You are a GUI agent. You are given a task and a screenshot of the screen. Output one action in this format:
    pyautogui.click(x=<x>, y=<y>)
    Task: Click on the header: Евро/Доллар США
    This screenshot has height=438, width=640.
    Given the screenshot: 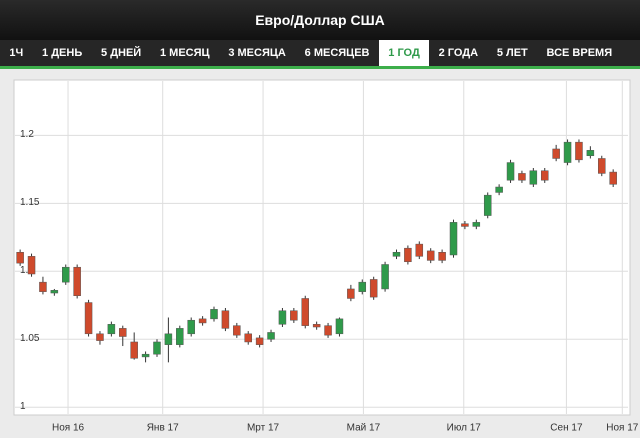 What is the action you would take?
    pyautogui.click(x=320, y=20)
    